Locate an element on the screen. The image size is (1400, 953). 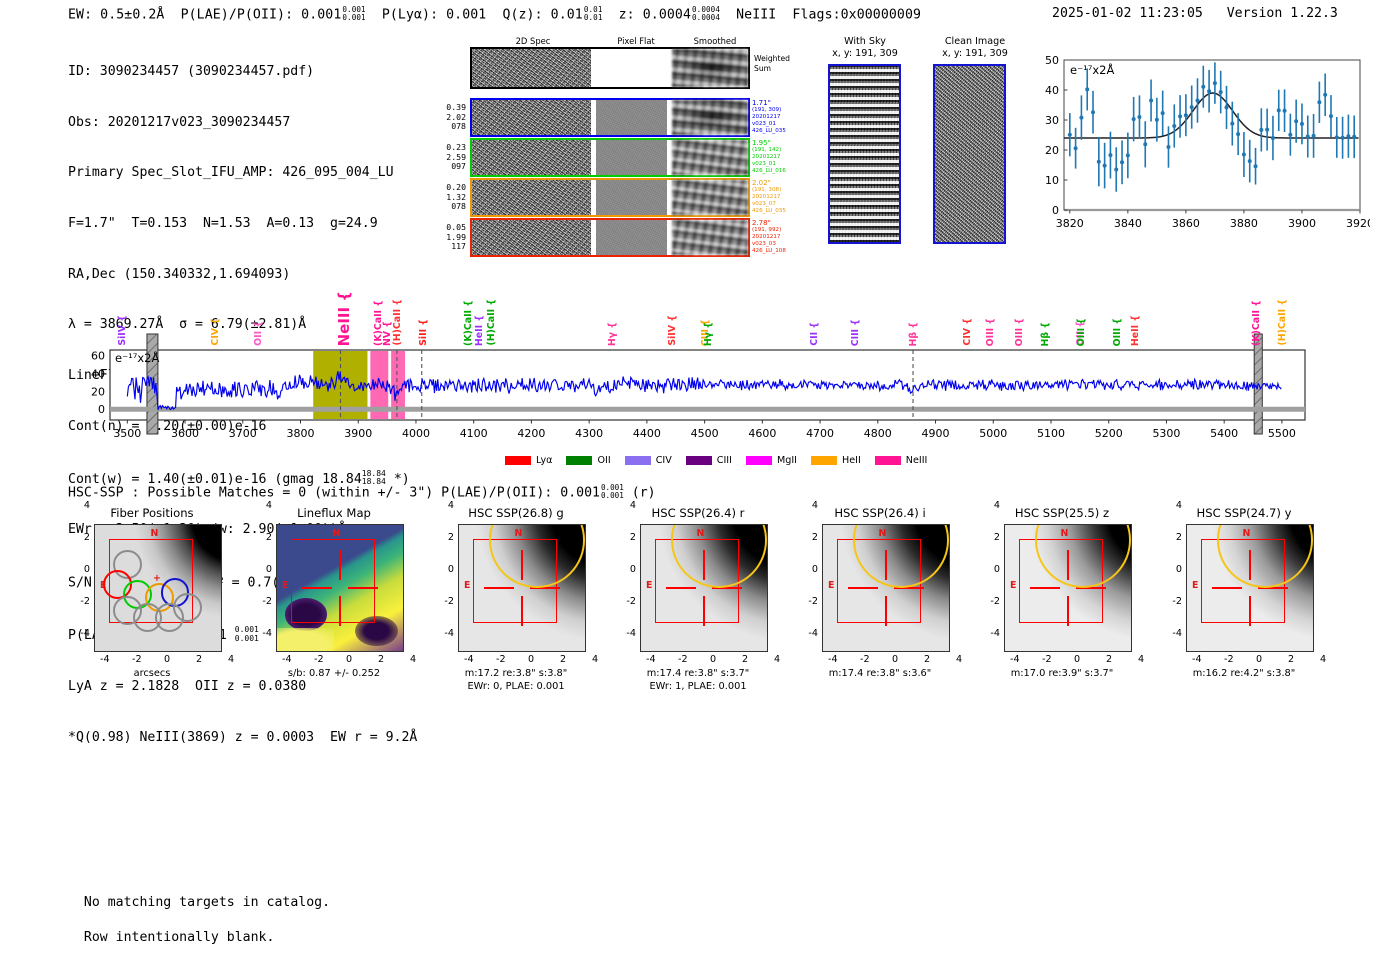
hsc-panel-caption: m:17.0 re:3.9" s:3.7" is located at coordinates (1062, 674).